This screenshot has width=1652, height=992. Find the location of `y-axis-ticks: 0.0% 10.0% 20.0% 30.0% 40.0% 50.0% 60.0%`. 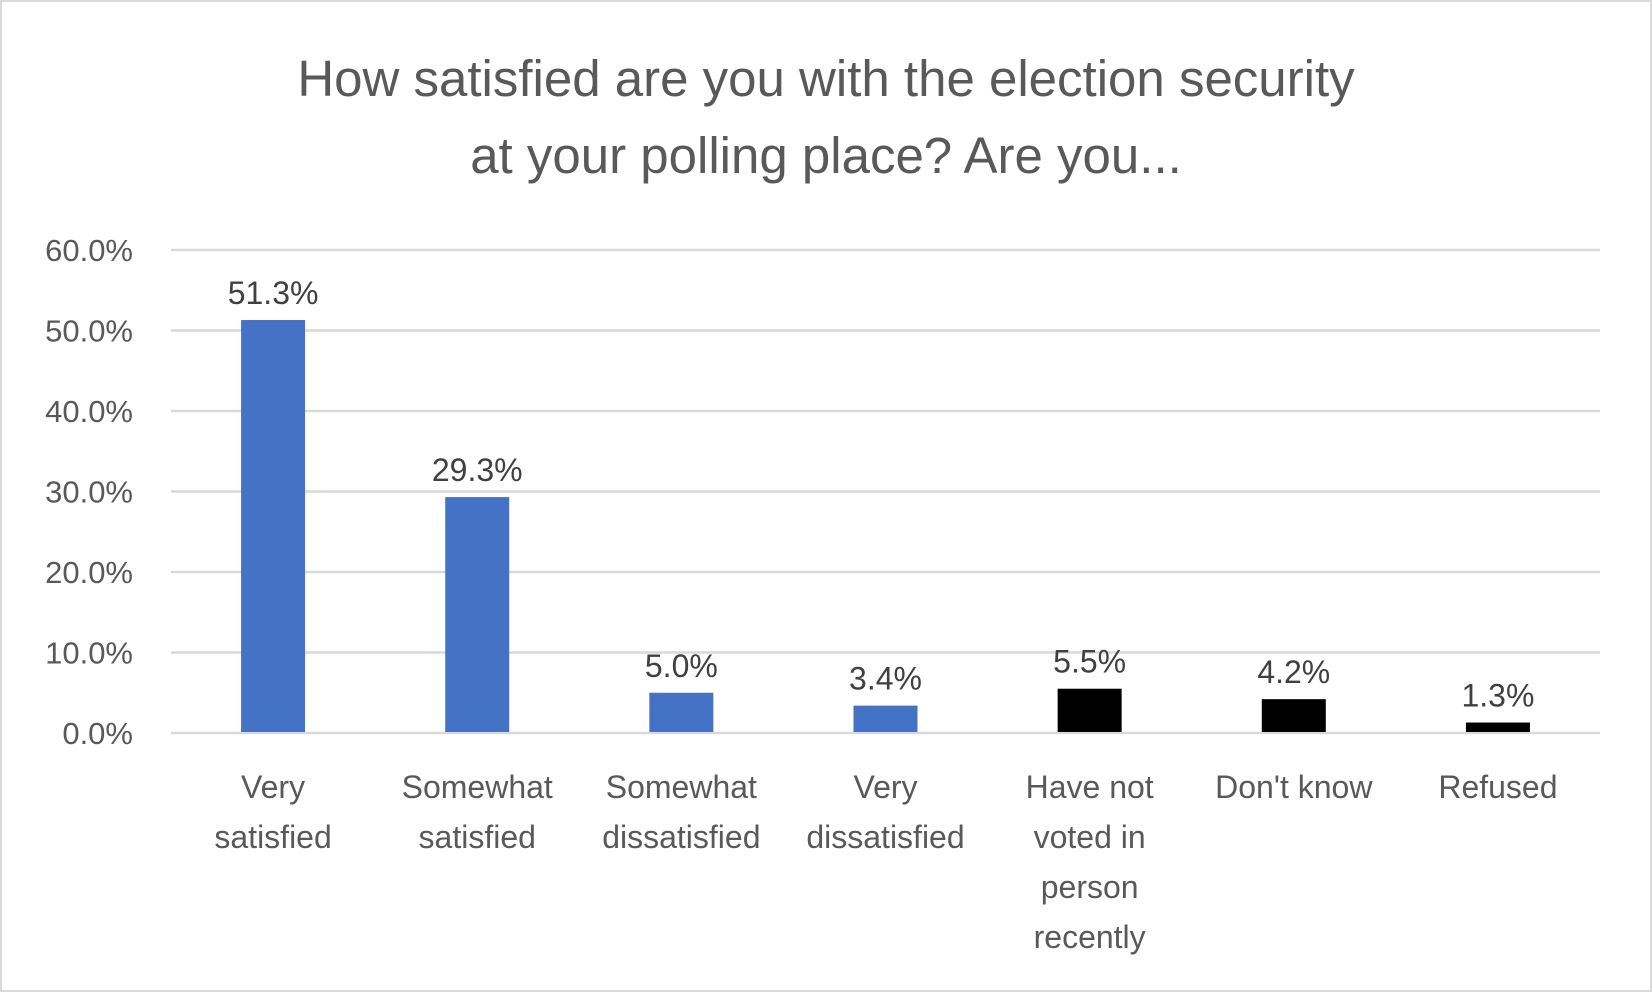

y-axis-ticks: 0.0% 10.0% 20.0% 30.0% 40.0% 50.0% 60.0% is located at coordinates (89, 492).